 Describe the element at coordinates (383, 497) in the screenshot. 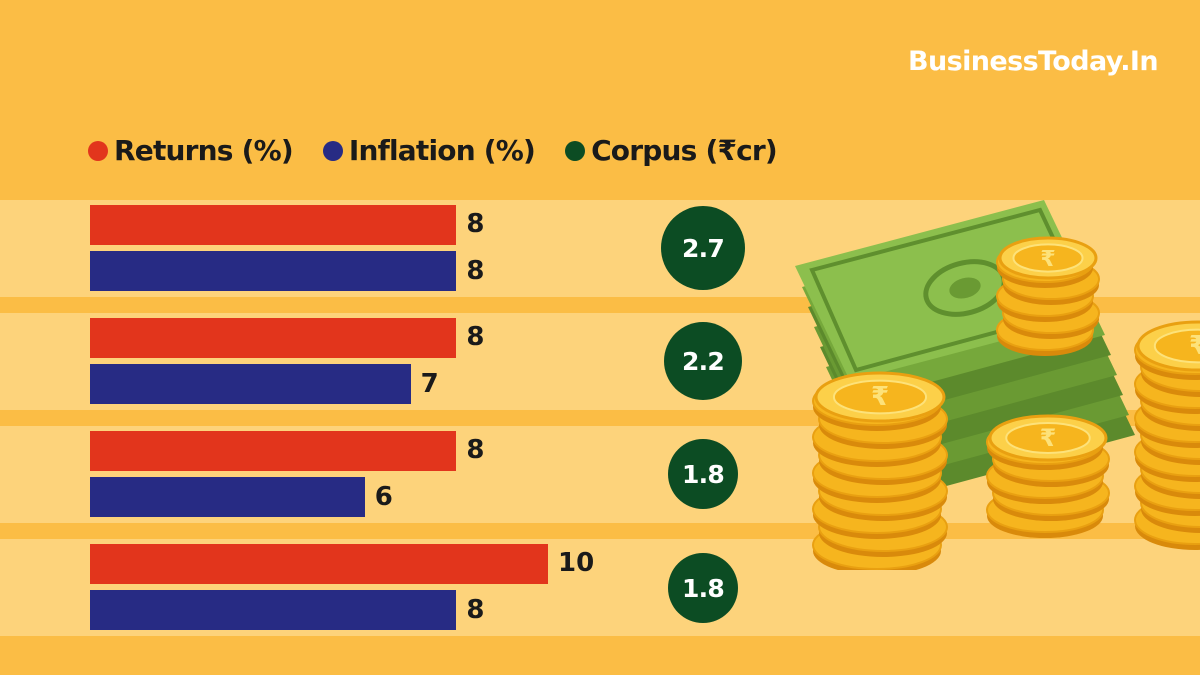

I see `label-inflation: 6` at that location.